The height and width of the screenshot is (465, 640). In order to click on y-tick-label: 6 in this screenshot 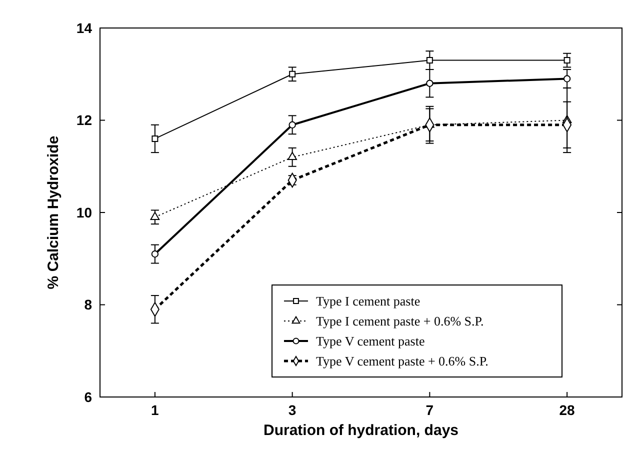, I will do `click(88, 396)`.